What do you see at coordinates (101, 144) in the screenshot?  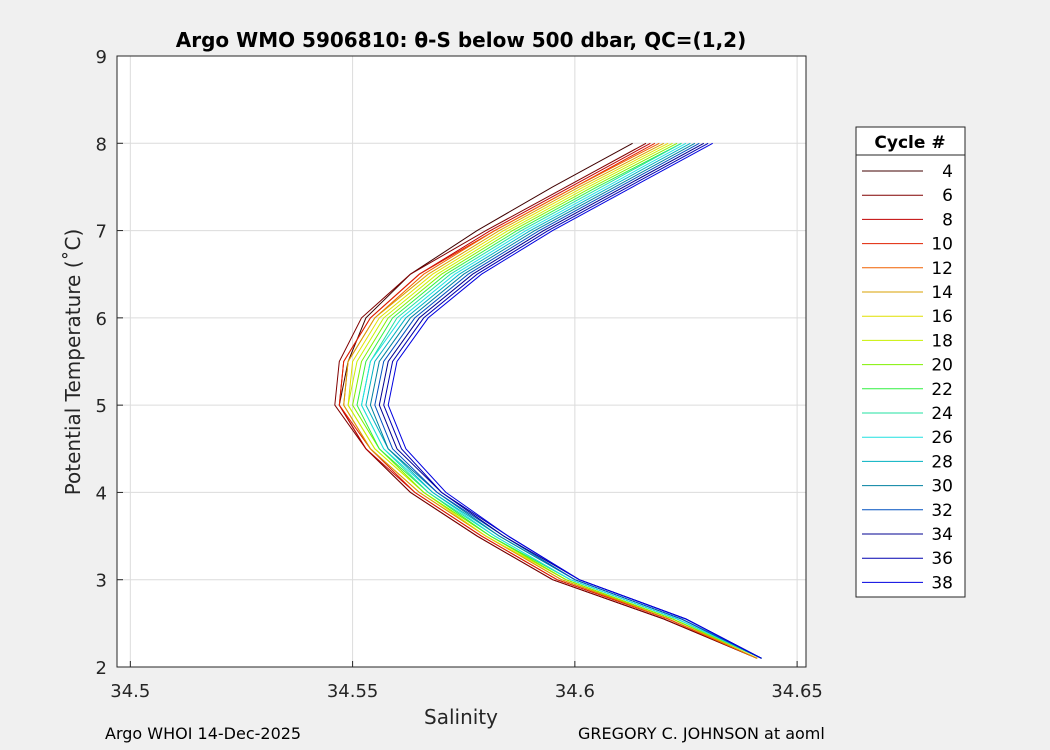 I see `y-tick-label: 8` at bounding box center [101, 144].